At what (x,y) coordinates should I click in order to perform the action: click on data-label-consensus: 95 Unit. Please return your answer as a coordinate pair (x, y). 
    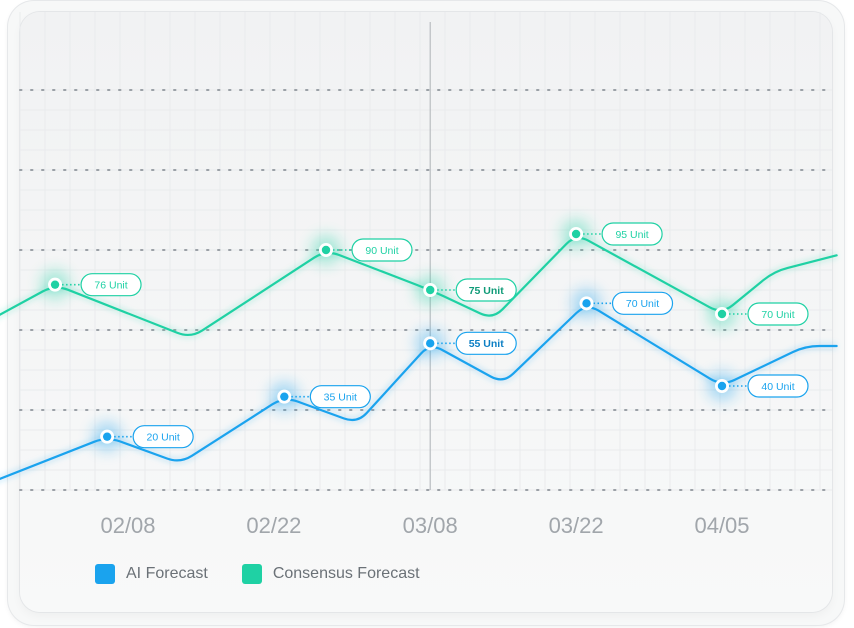
    Looking at the image, I should click on (631, 235).